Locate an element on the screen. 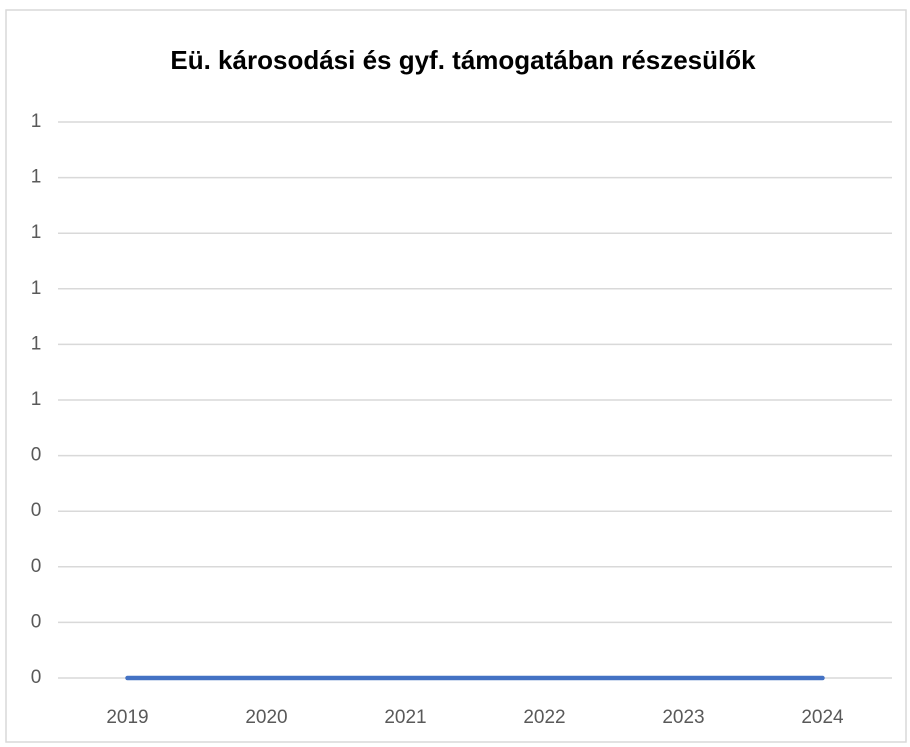 This screenshot has width=910, height=747. x-tick-label: 2022 is located at coordinates (544, 717).